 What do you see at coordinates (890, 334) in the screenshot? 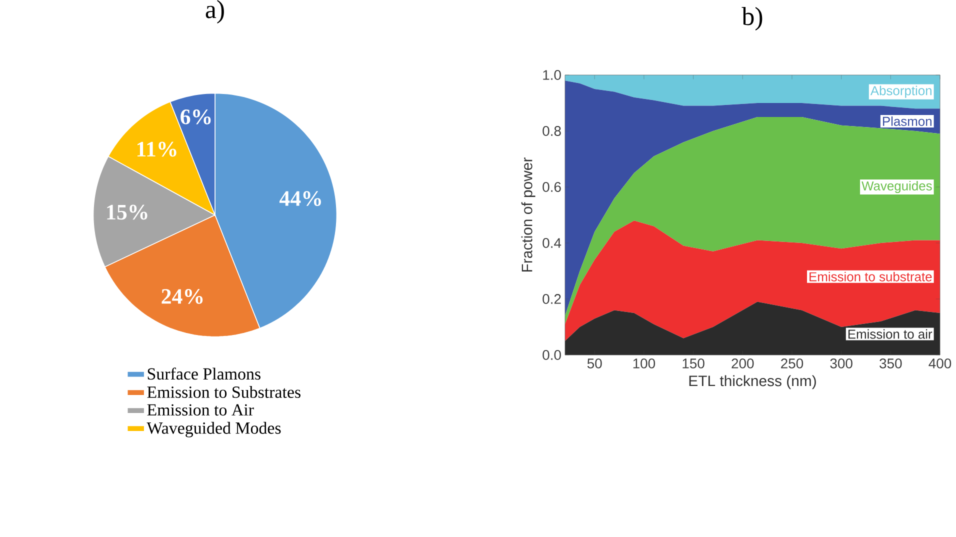
I see `series-label: Emission to air` at bounding box center [890, 334].